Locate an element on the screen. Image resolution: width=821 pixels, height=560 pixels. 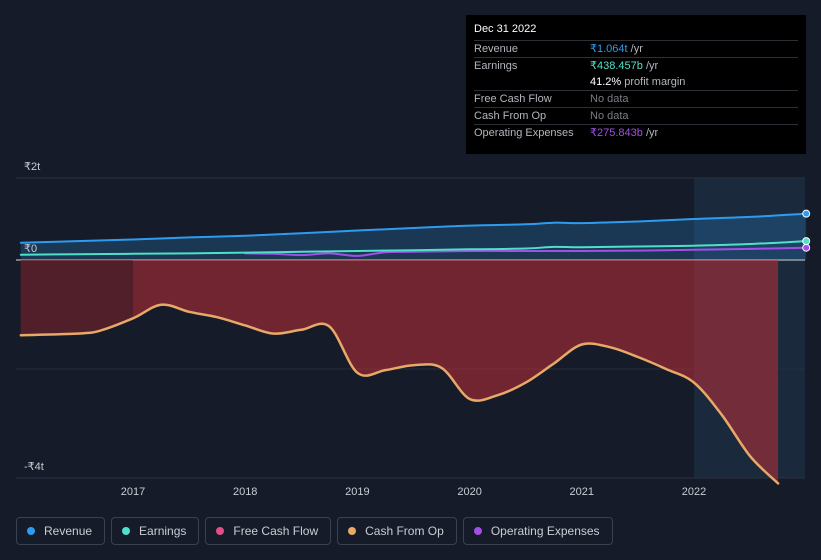
tooltip-row-revenue: Revenue ₹1.064t /yr is located at coordinates (636, 48).